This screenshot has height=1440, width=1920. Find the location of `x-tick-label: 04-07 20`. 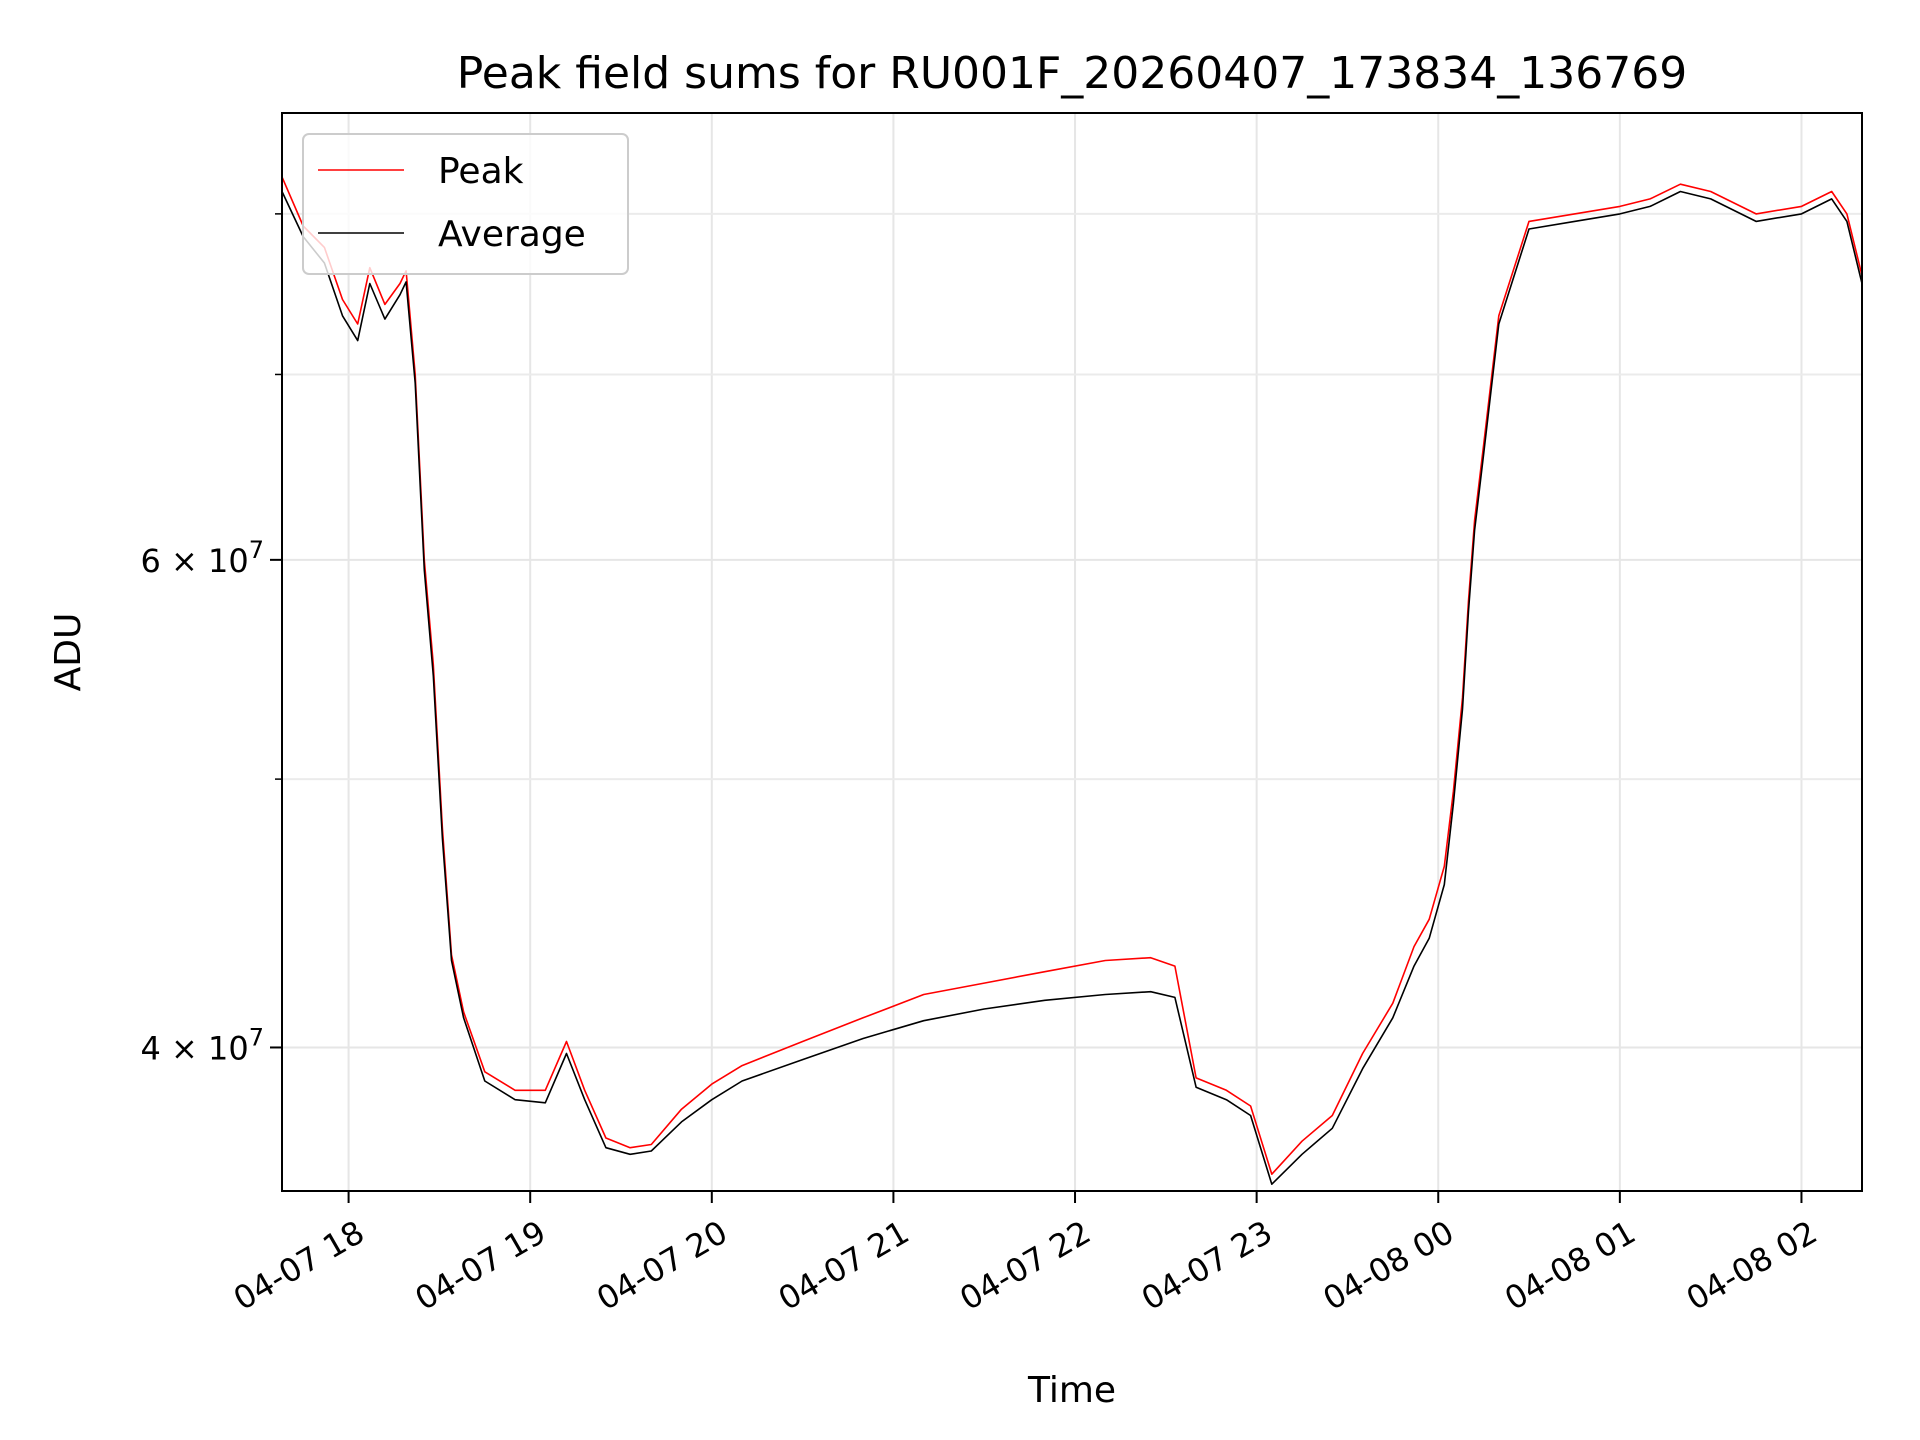

x-tick-label: 04-07 20 is located at coordinates (662, 1265).